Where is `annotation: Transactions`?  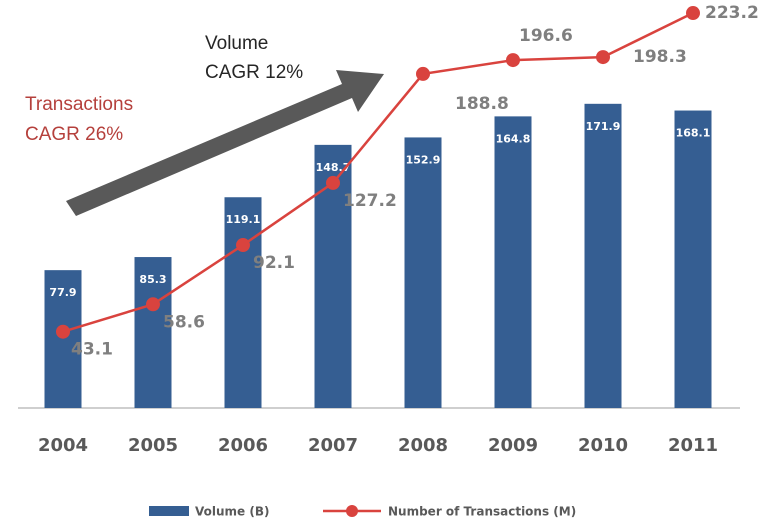
annotation: Transactions is located at coordinates (79, 104).